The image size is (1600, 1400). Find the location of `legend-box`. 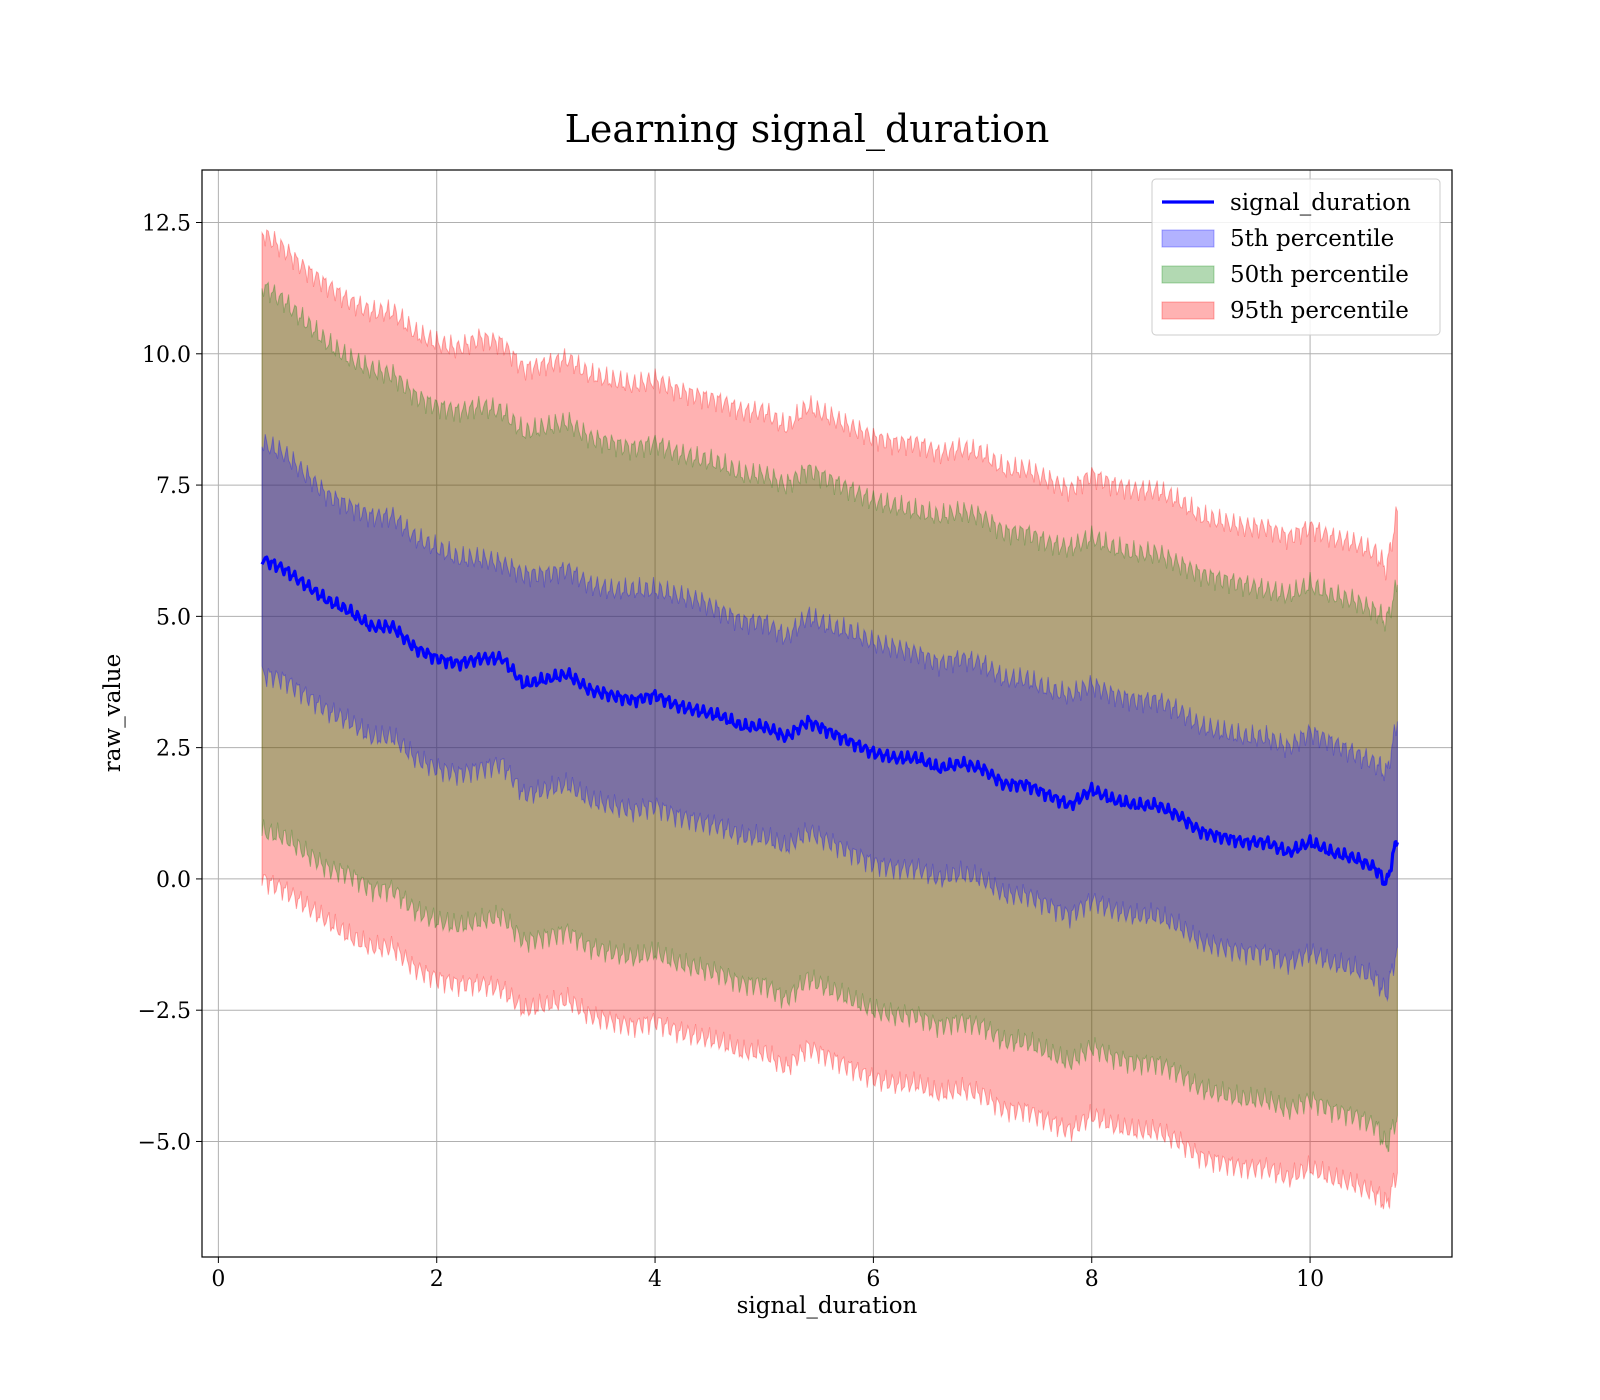

legend-box is located at coordinates (1296, 257).